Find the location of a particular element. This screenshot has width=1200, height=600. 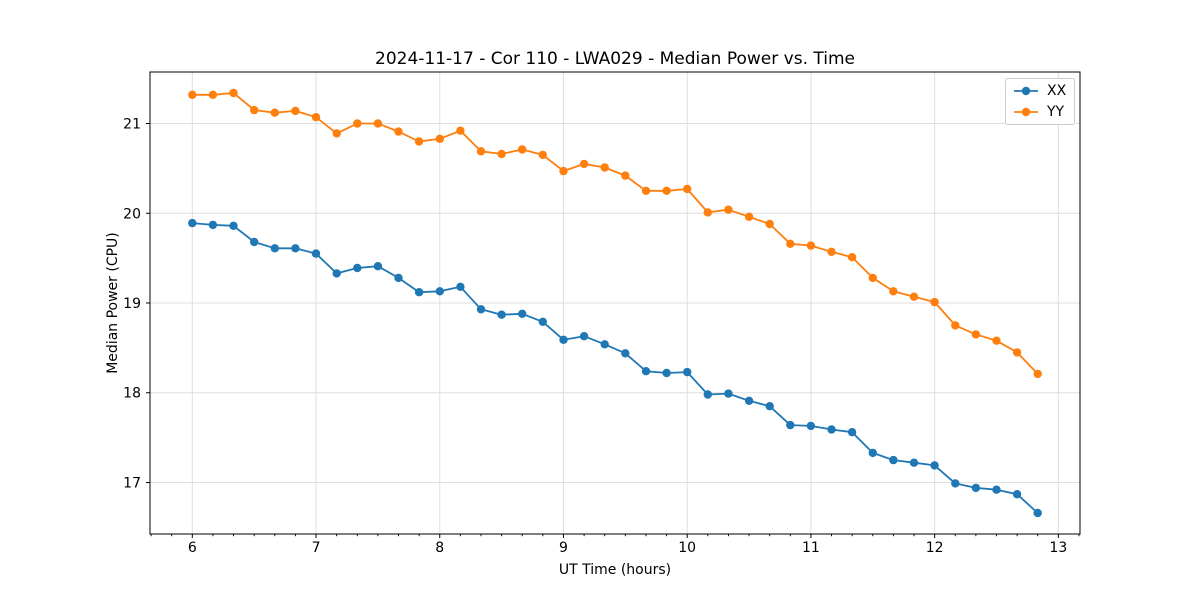

y-tick-label: 17 is located at coordinates (132, 483).